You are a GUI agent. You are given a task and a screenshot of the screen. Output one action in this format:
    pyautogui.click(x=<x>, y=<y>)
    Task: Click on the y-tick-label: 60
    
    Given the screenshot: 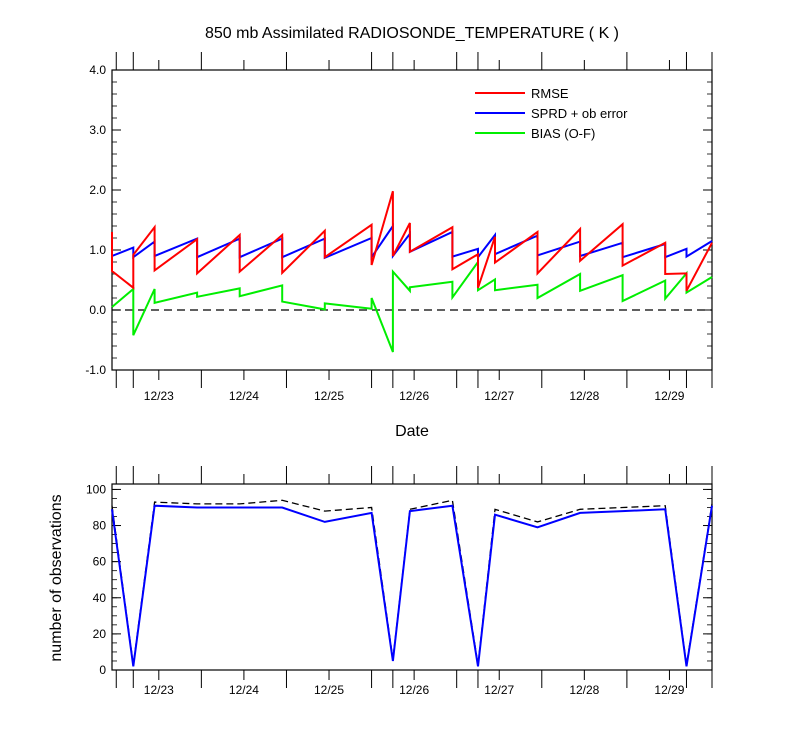 What is the action you would take?
    pyautogui.click(x=100, y=562)
    